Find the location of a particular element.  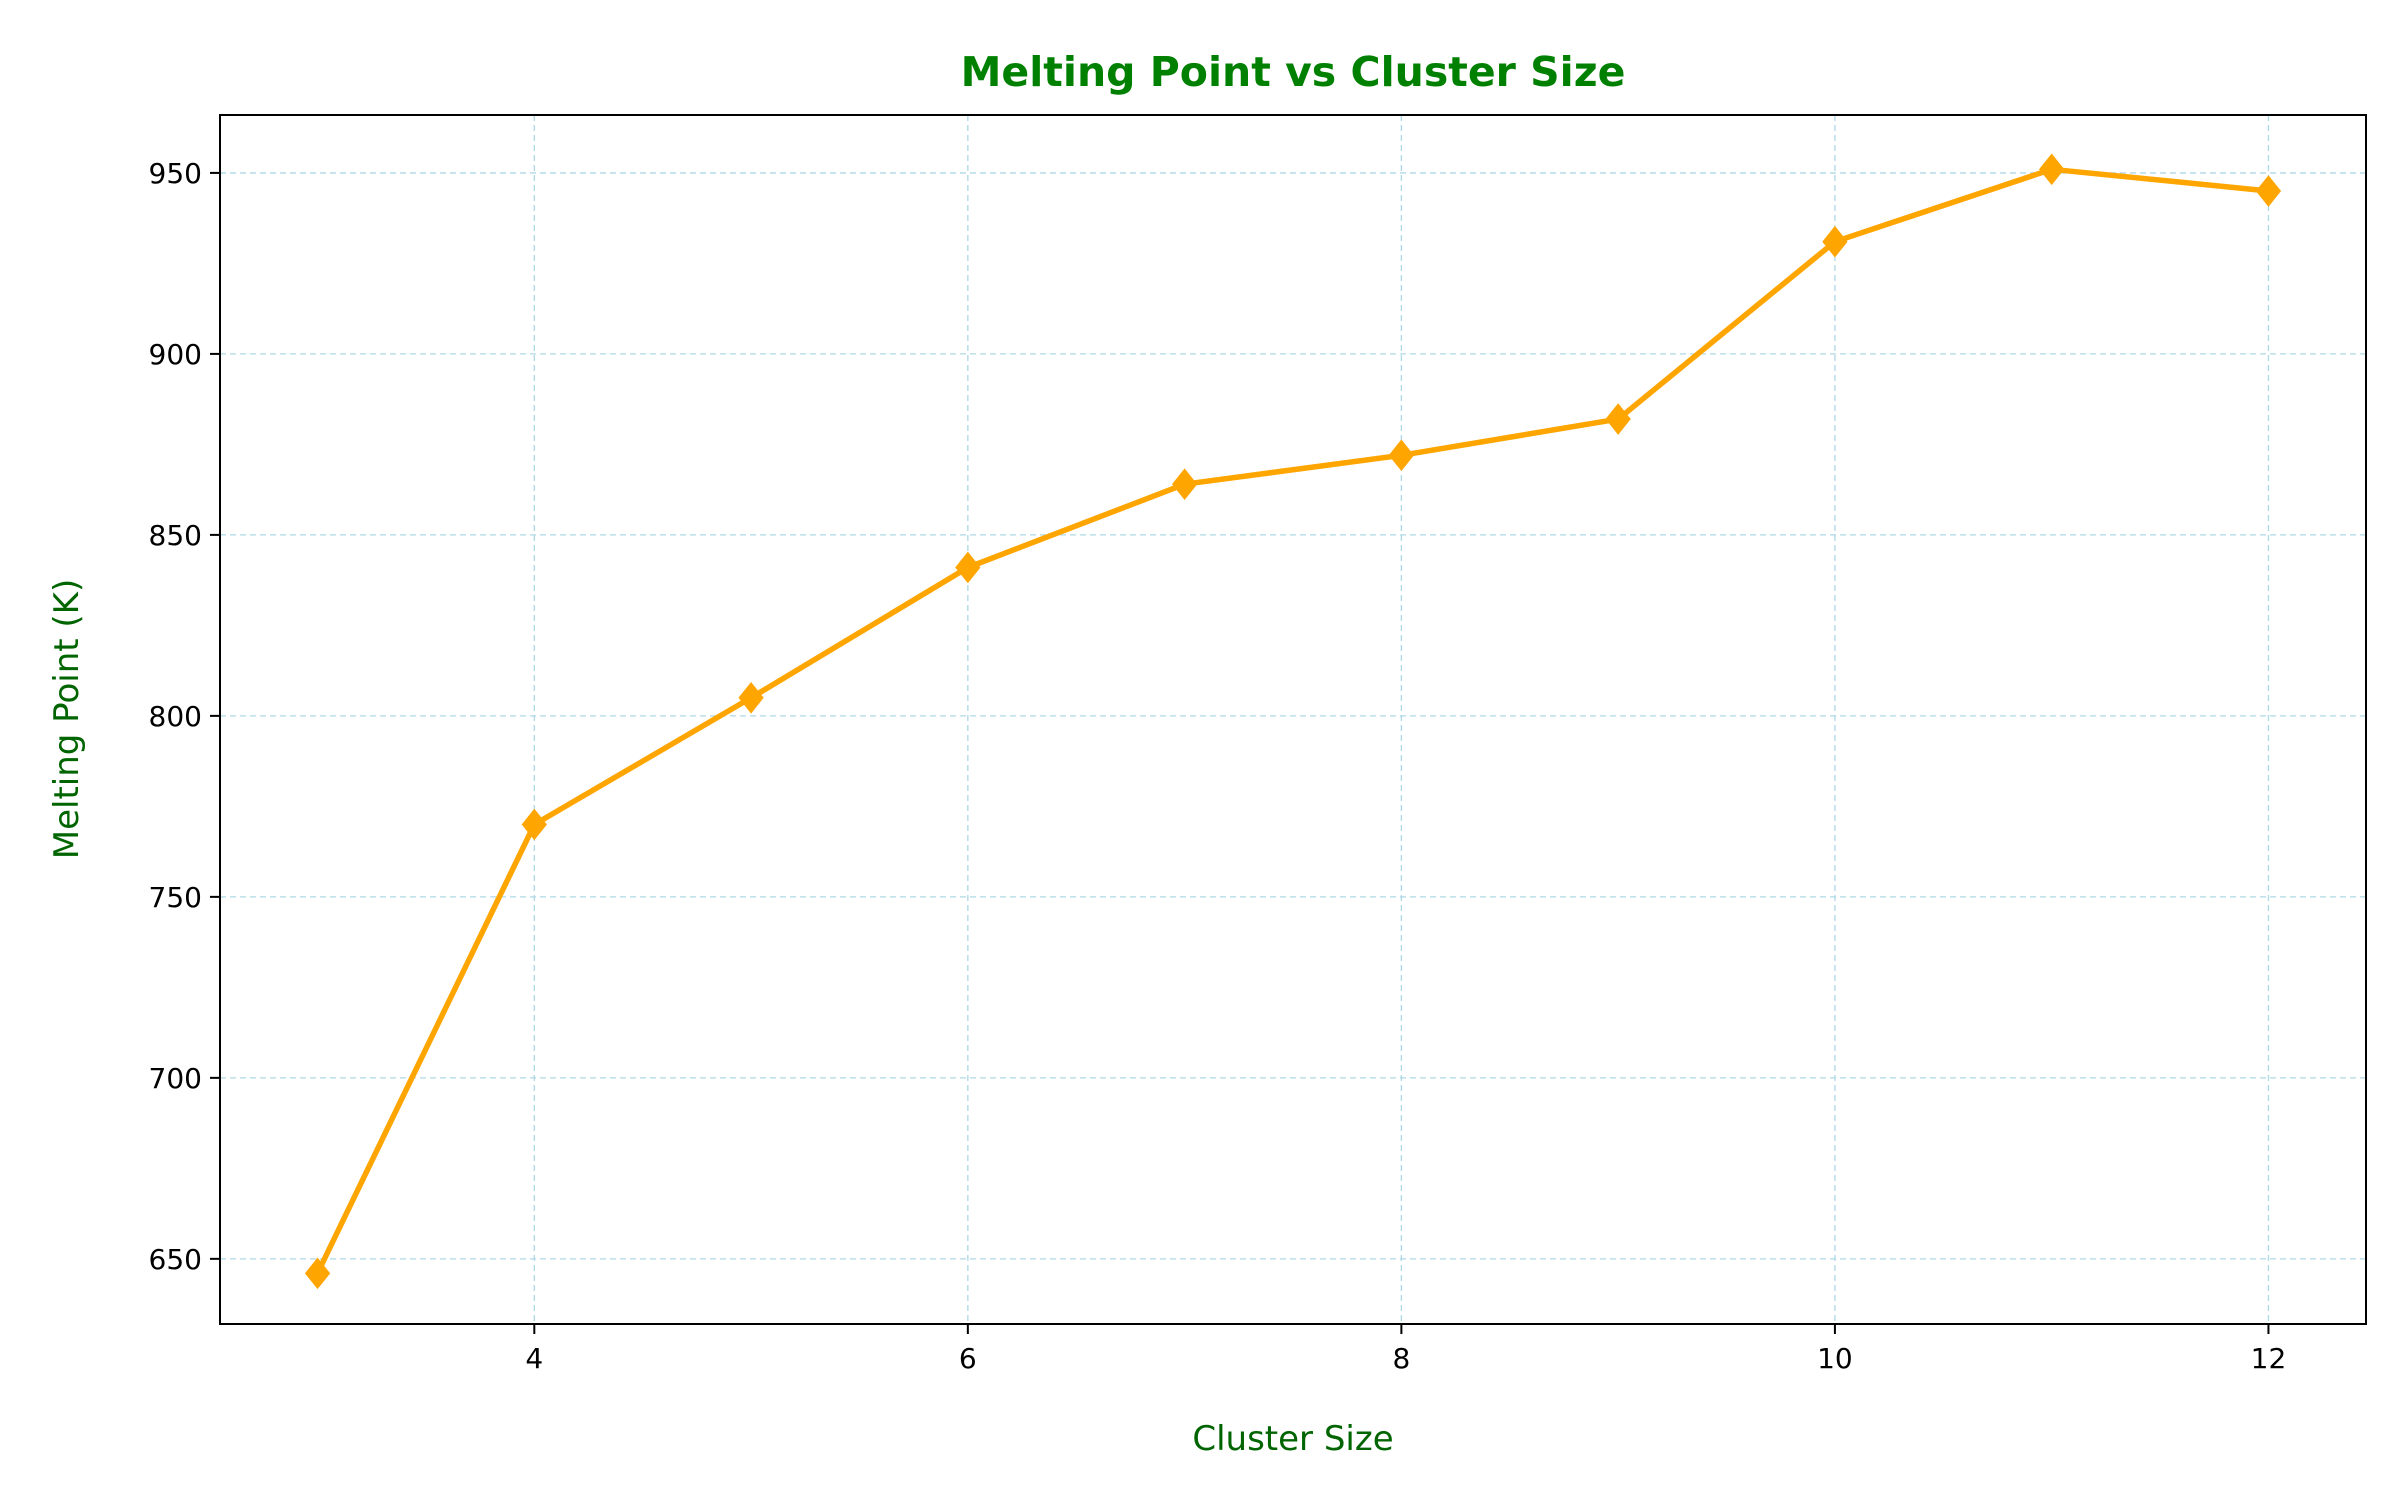

y-tick-label: 650 is located at coordinates (175, 1259).